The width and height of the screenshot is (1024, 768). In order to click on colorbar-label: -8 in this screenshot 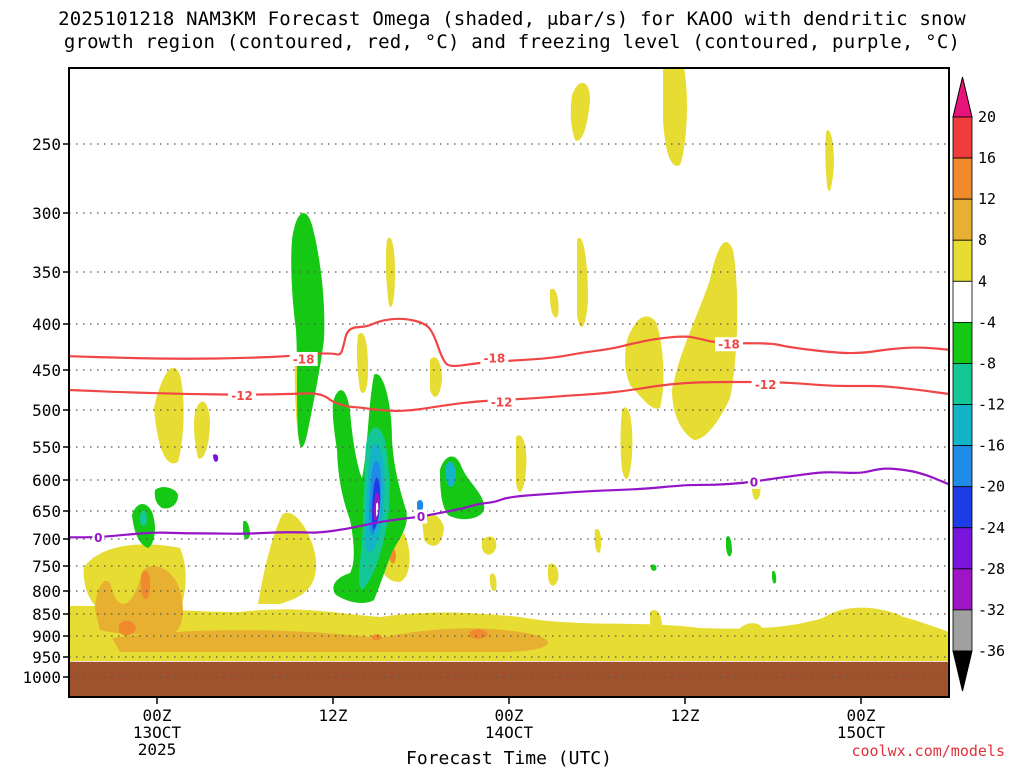, I will do `click(987, 363)`.